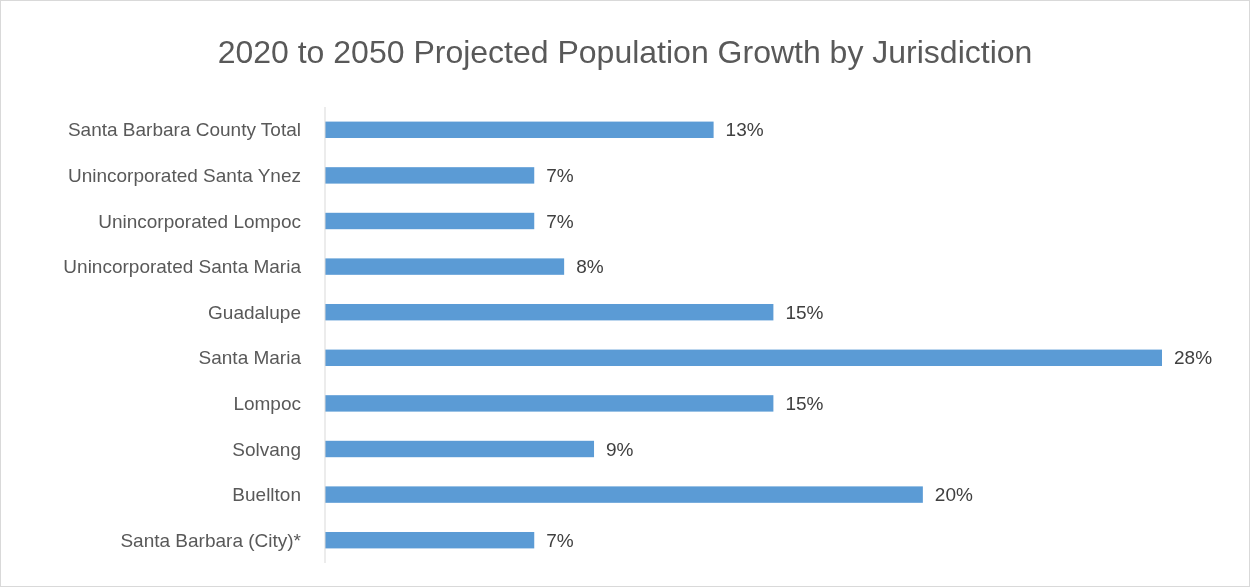  What do you see at coordinates (182, 267) in the screenshot?
I see `y-tick-label: Unincorporated Santa Maria` at bounding box center [182, 267].